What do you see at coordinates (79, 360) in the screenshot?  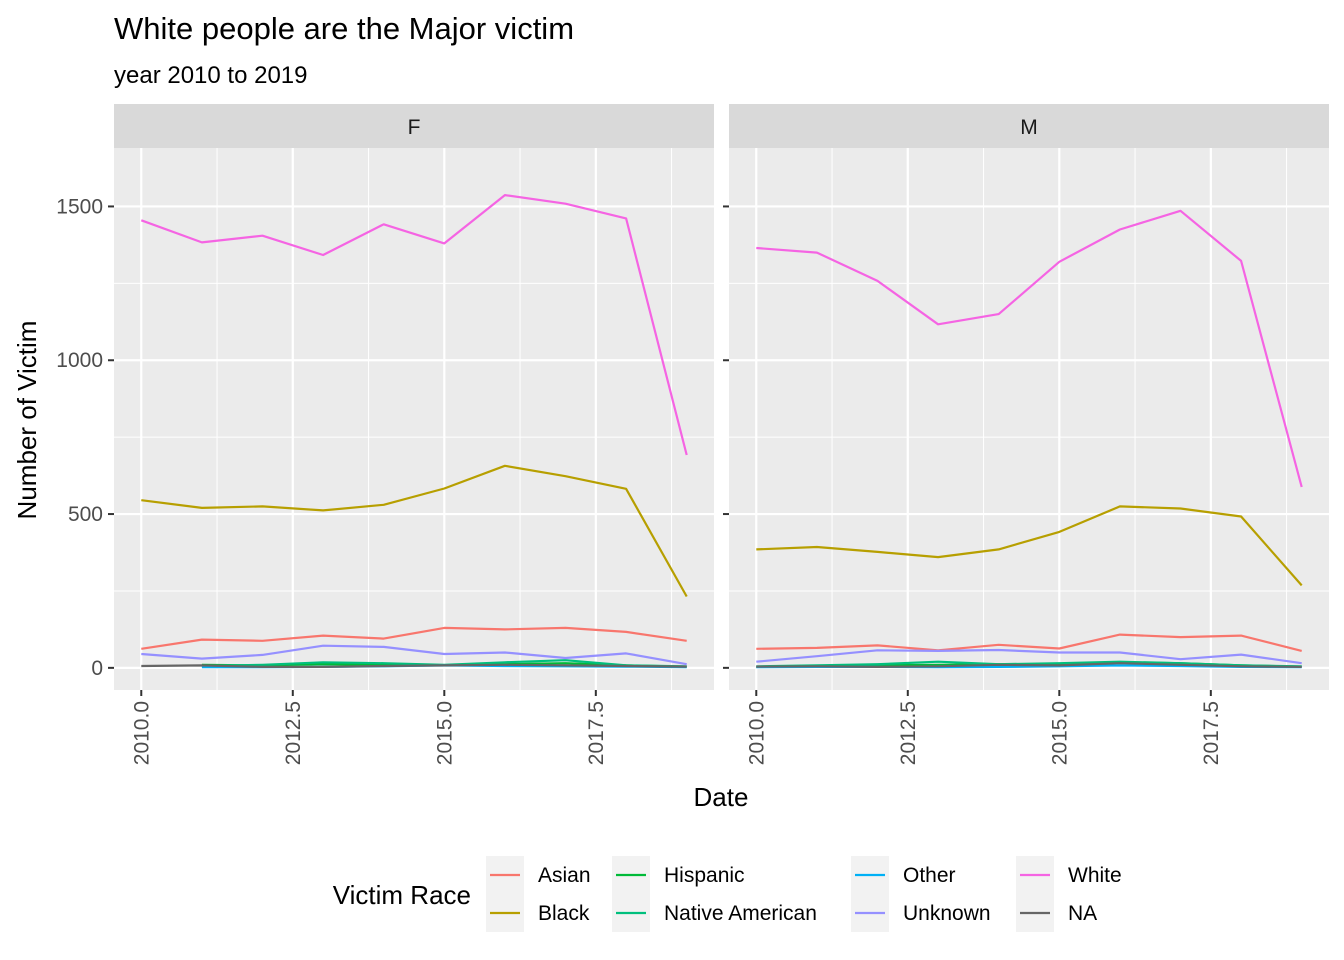 I see `y-tick-label: 1000` at bounding box center [79, 360].